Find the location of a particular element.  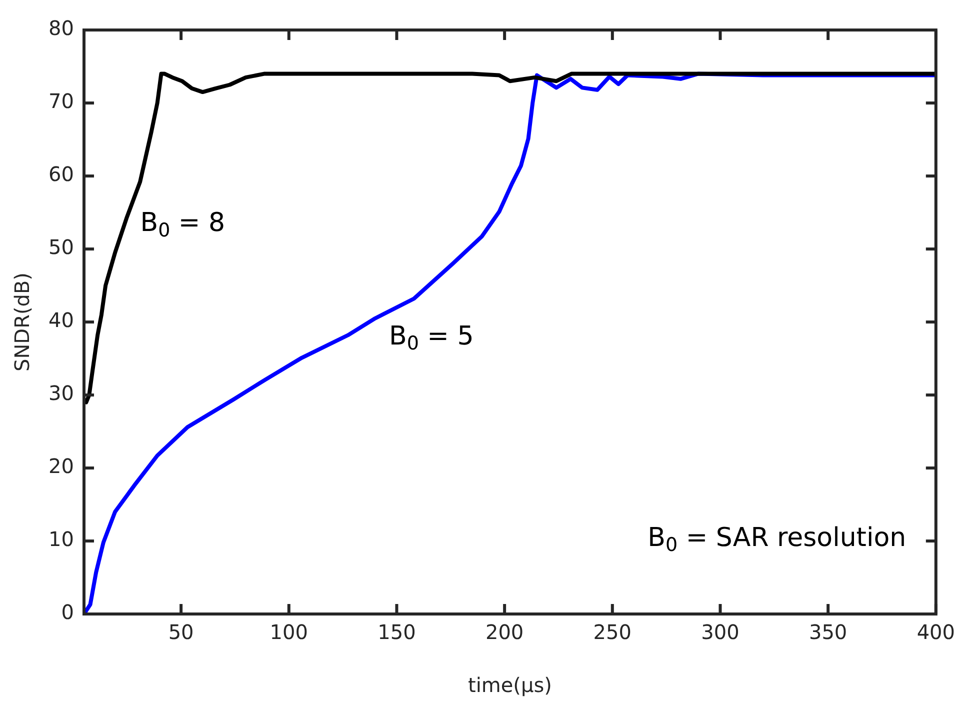

x-tick-label: 100 is located at coordinates (289, 632).